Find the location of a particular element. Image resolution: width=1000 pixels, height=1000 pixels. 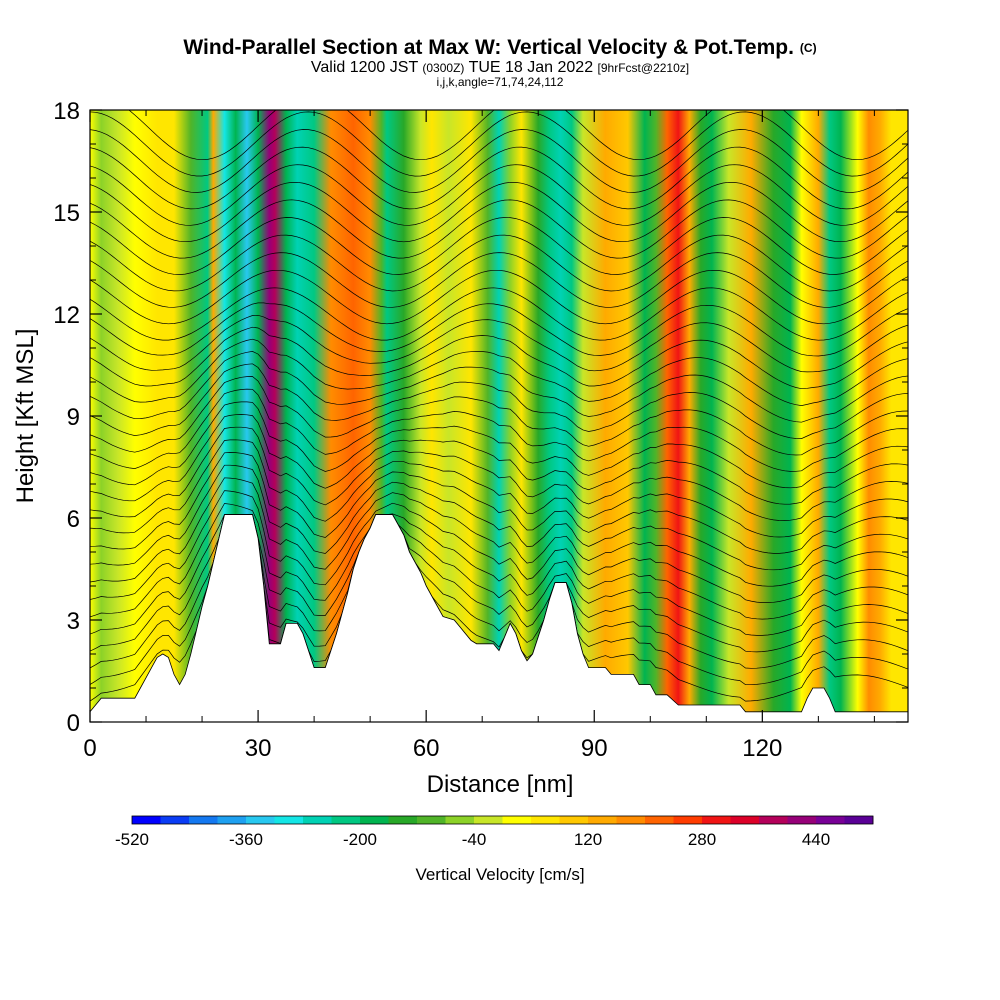

colorbar-tick-label: -200 is located at coordinates (360, 839).